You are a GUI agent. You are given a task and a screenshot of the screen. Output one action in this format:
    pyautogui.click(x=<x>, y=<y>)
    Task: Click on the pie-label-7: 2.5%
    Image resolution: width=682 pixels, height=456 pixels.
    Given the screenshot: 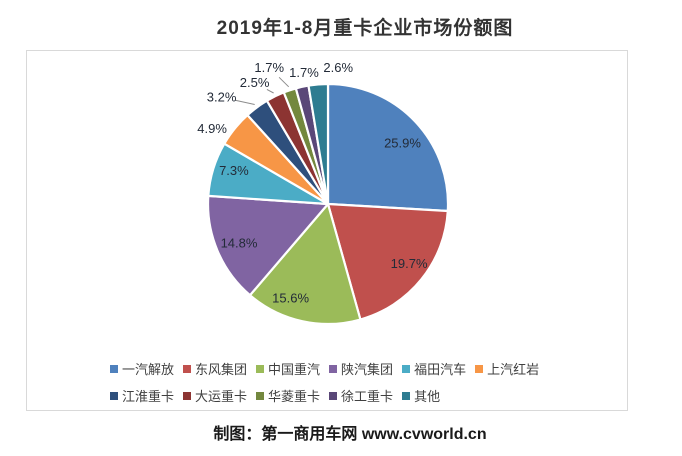 What is the action you would take?
    pyautogui.click(x=255, y=82)
    